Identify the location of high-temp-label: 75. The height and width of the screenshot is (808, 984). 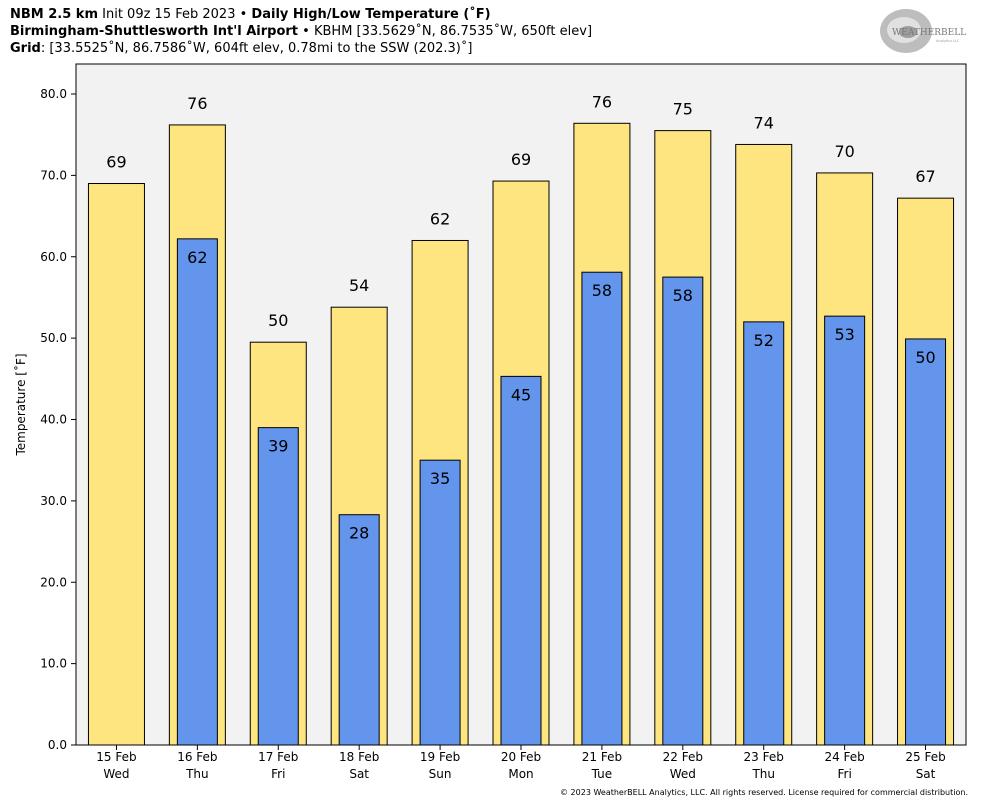
(683, 109).